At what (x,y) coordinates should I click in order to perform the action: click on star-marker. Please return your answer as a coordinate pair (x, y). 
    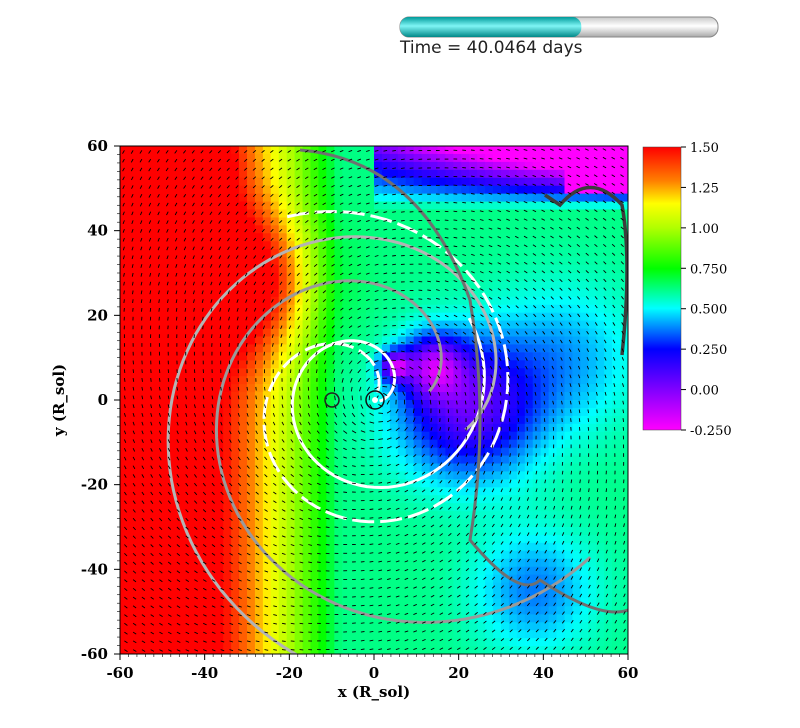
    Looking at the image, I should click on (332, 400).